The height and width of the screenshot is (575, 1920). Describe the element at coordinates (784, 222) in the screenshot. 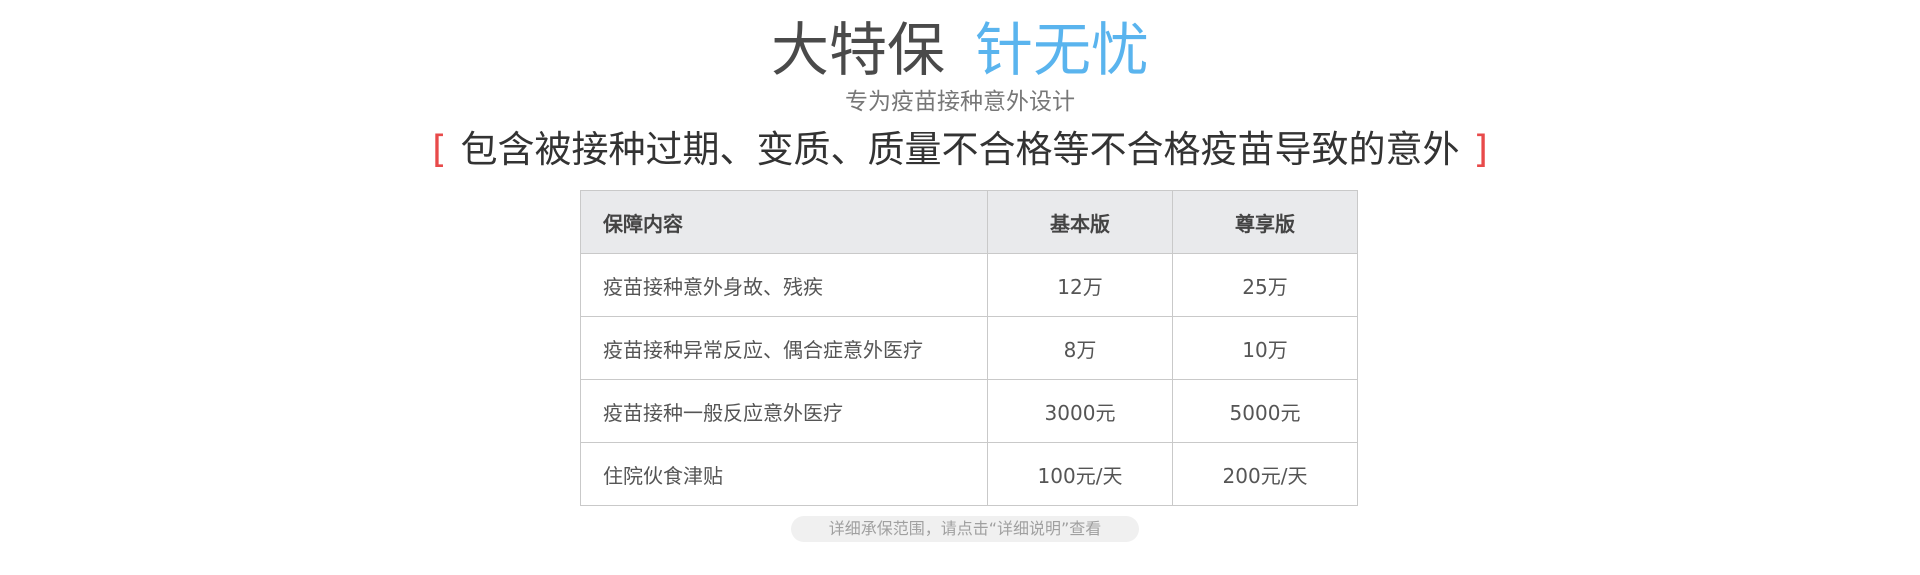

I see `header-coverage-content: 保障内容` at that location.